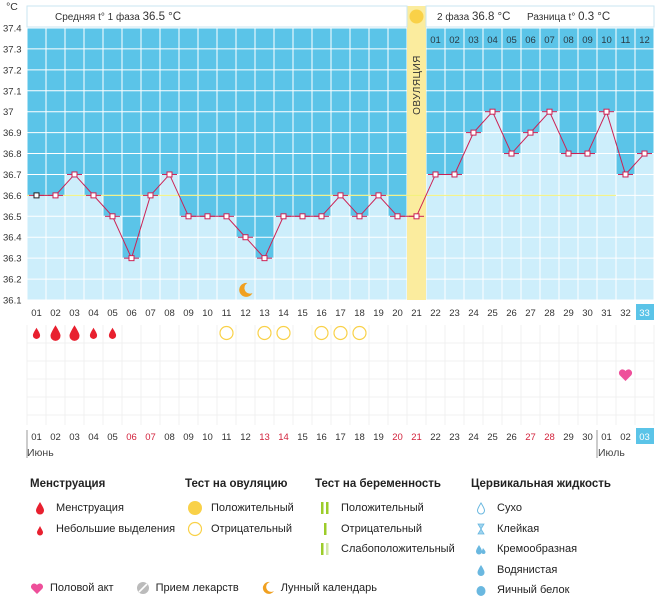 The image size is (663, 601). Describe the element at coordinates (68, 484) in the screenshot. I see `legend-menstruation-title: Менструация` at that location.